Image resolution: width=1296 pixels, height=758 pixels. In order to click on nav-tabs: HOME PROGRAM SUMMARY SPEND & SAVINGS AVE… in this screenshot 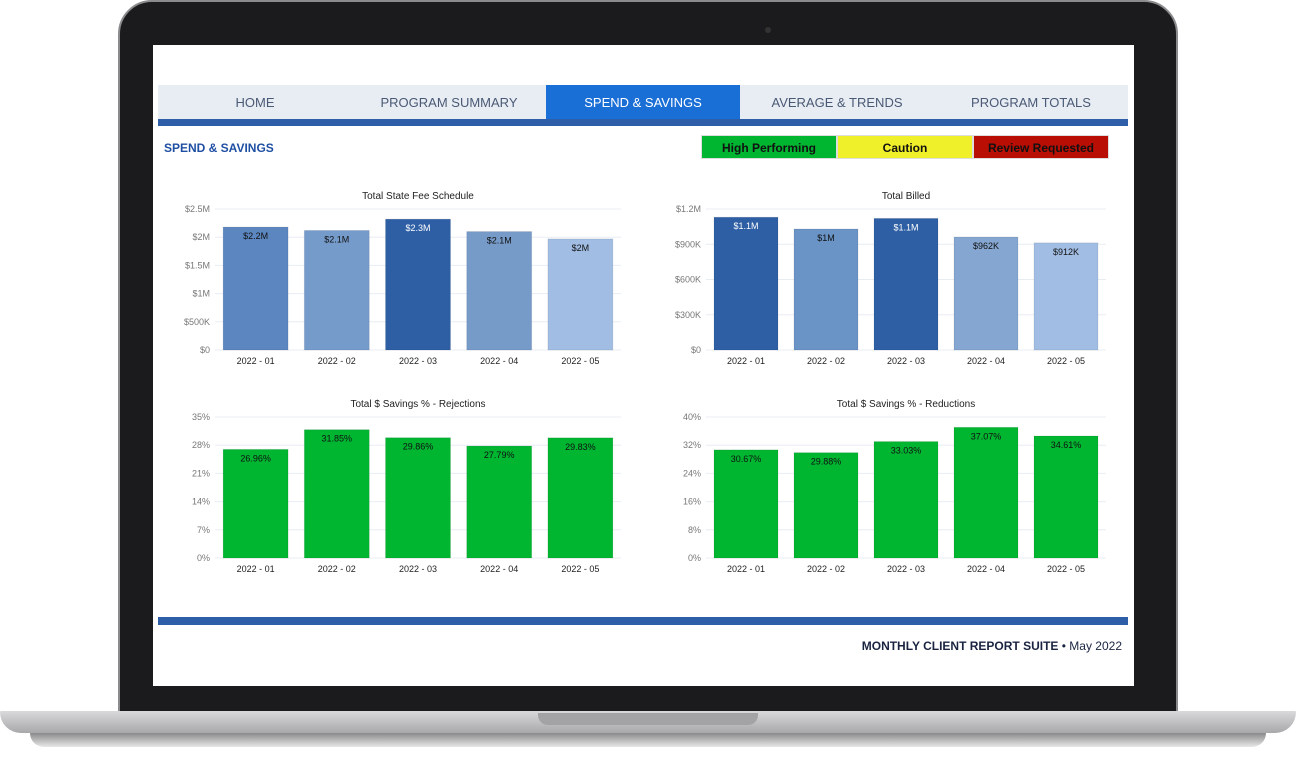, I will do `click(643, 102)`.